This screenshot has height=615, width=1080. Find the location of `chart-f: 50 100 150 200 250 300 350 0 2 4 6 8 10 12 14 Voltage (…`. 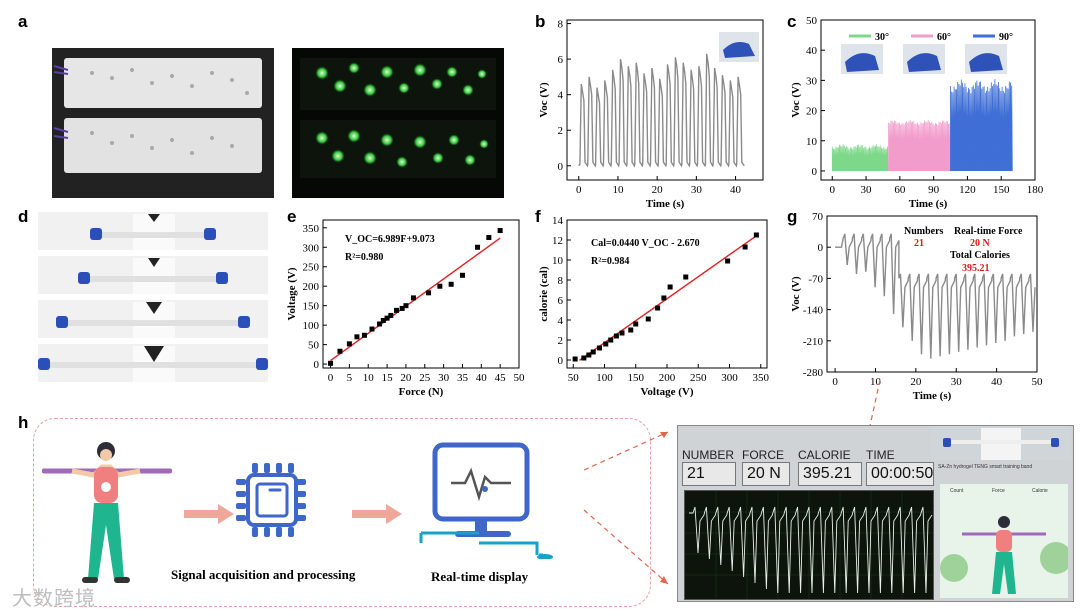

chart-f: 50 100 150 200 250 300 350 0 2 4 6 8 10 12 14 Voltage (… is located at coordinates (654, 306).